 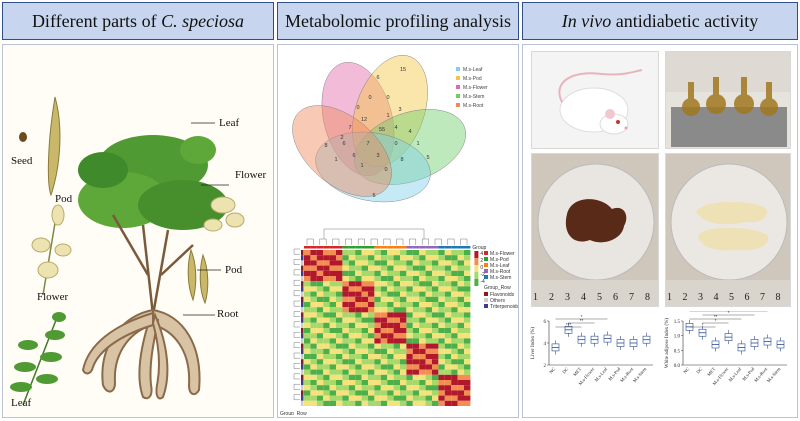 What do you see at coordinates (565, 370) in the screenshot?
I see `x-tick-label: DC` at bounding box center [565, 370].